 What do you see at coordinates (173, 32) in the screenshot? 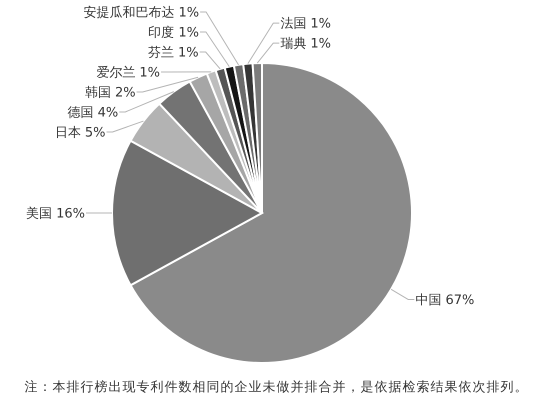
I see `slice-label: 印度 1%` at bounding box center [173, 32].